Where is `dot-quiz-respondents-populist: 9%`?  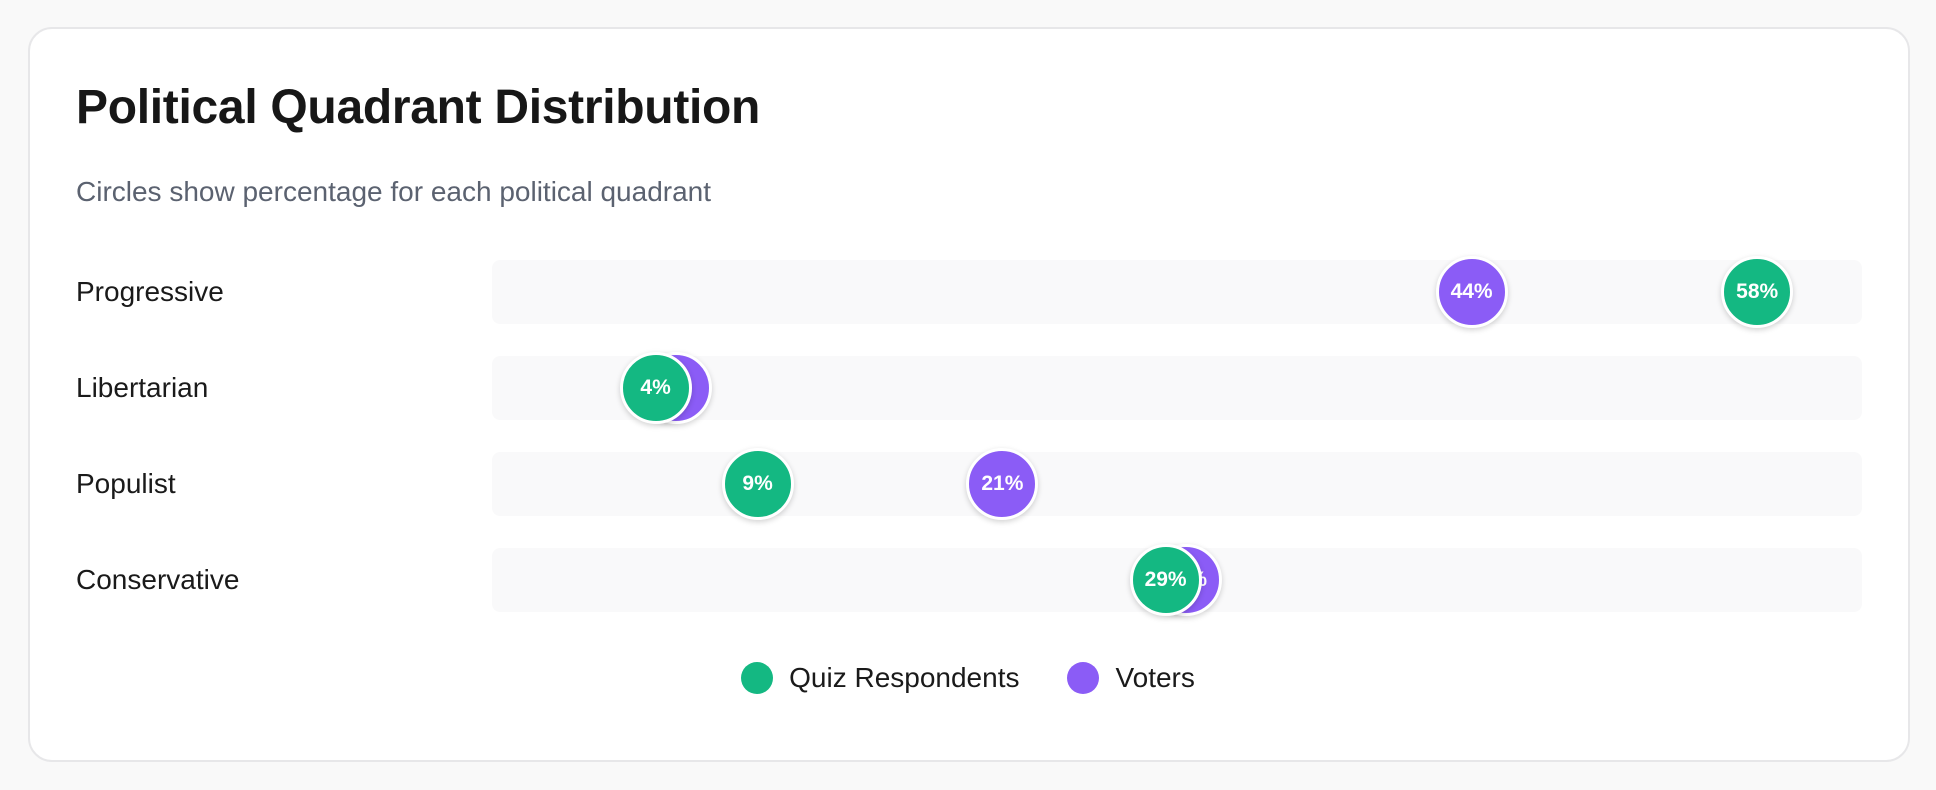
dot-quiz-respondents-populist: 9% is located at coordinates (757, 484).